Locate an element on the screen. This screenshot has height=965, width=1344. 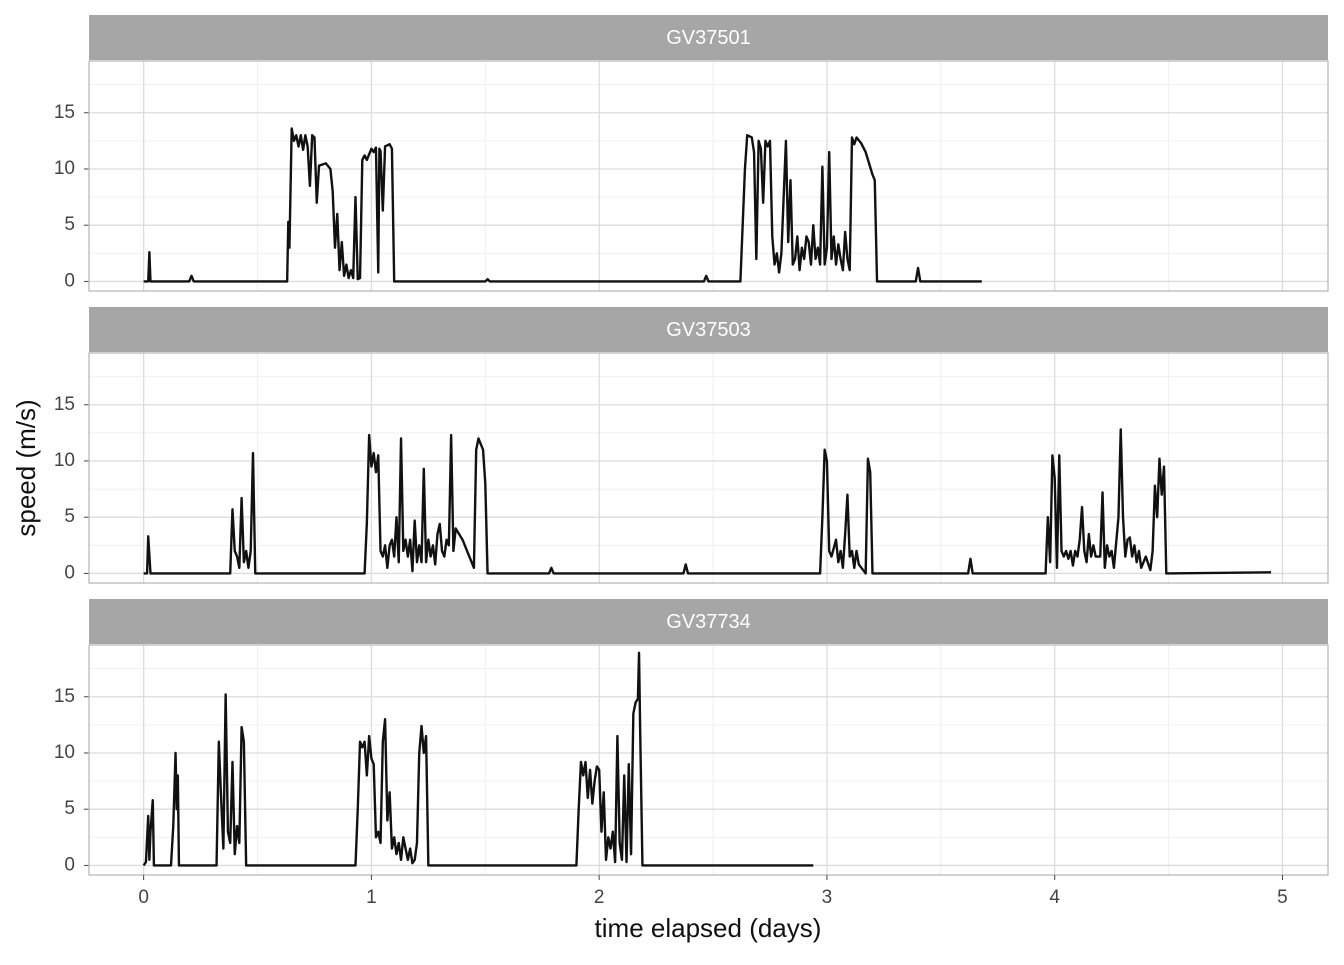
x-tick-label: 1 is located at coordinates (371, 897).